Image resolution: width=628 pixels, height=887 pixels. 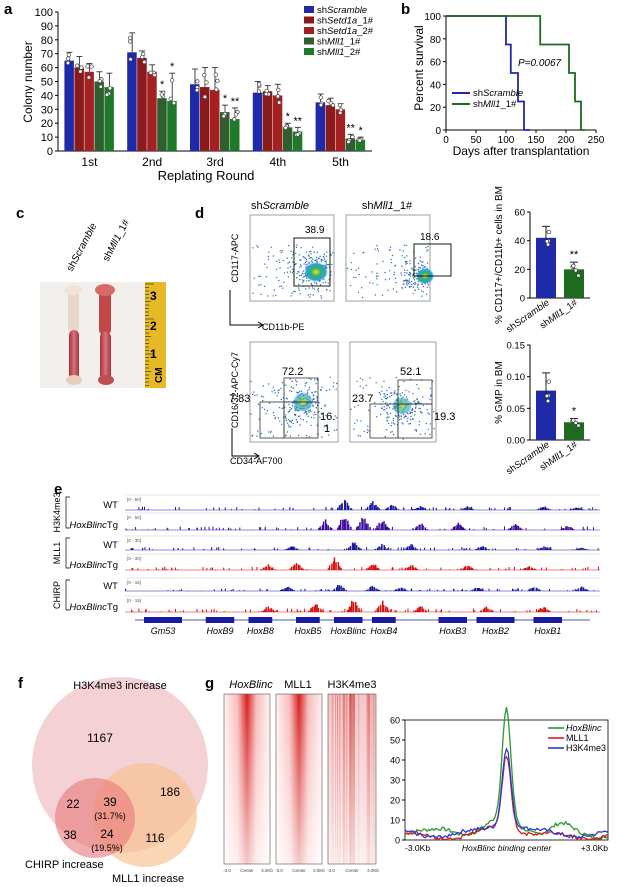 What do you see at coordinates (44, 13) in the screenshot?
I see `panel-a-ytick-label: 100` at bounding box center [44, 13].